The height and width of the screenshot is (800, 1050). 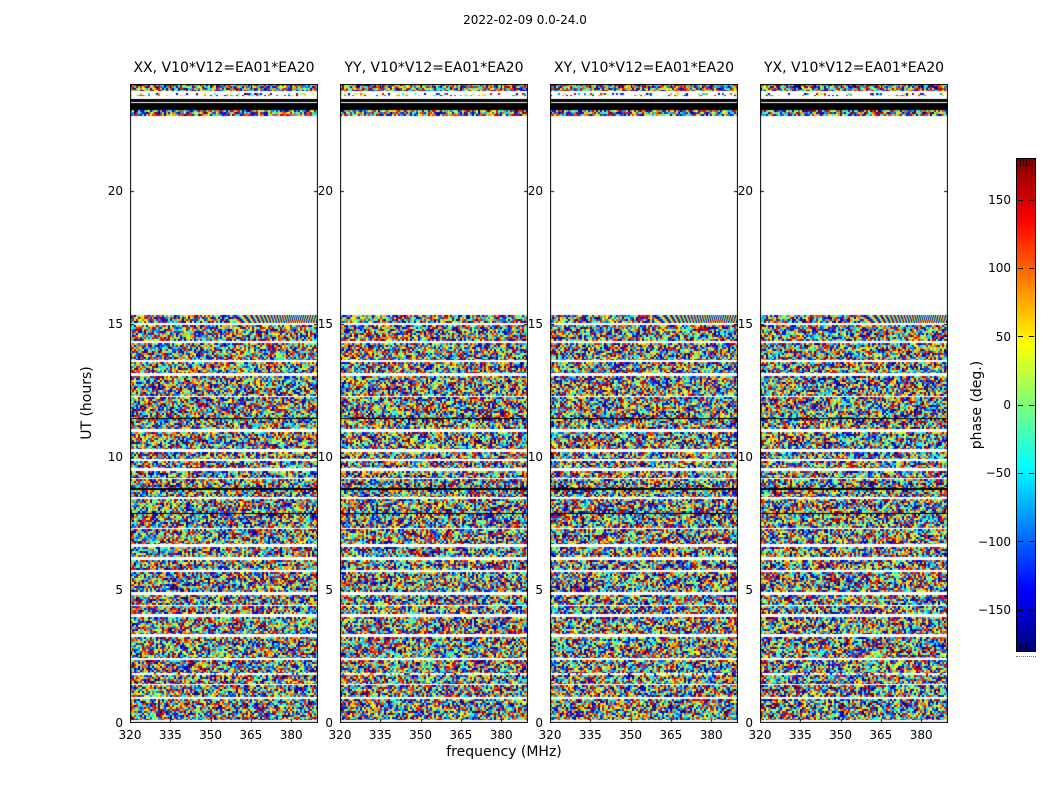 I want to click on colorbar-tick-label: −50, so click(x=998, y=473).